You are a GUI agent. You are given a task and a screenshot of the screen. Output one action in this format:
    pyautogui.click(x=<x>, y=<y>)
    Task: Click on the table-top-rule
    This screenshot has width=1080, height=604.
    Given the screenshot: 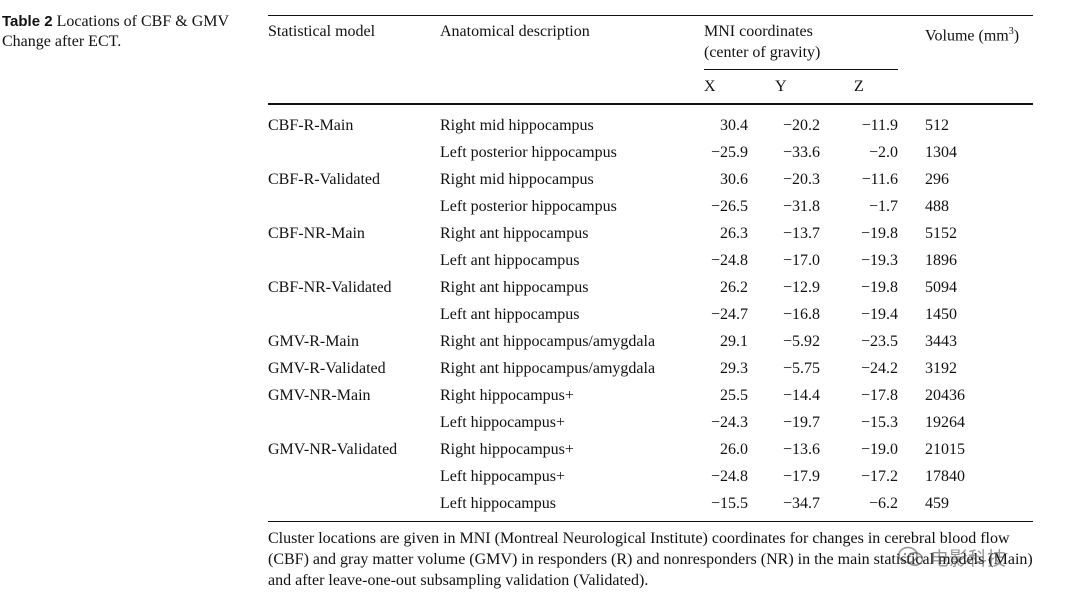 What is the action you would take?
    pyautogui.click(x=650, y=15)
    